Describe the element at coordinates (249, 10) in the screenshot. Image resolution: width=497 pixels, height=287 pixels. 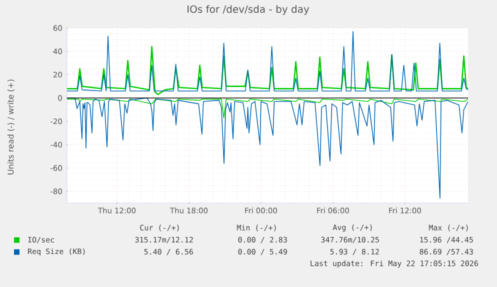
I see `chart-title: IOs for /dev/sda - by day` at that location.